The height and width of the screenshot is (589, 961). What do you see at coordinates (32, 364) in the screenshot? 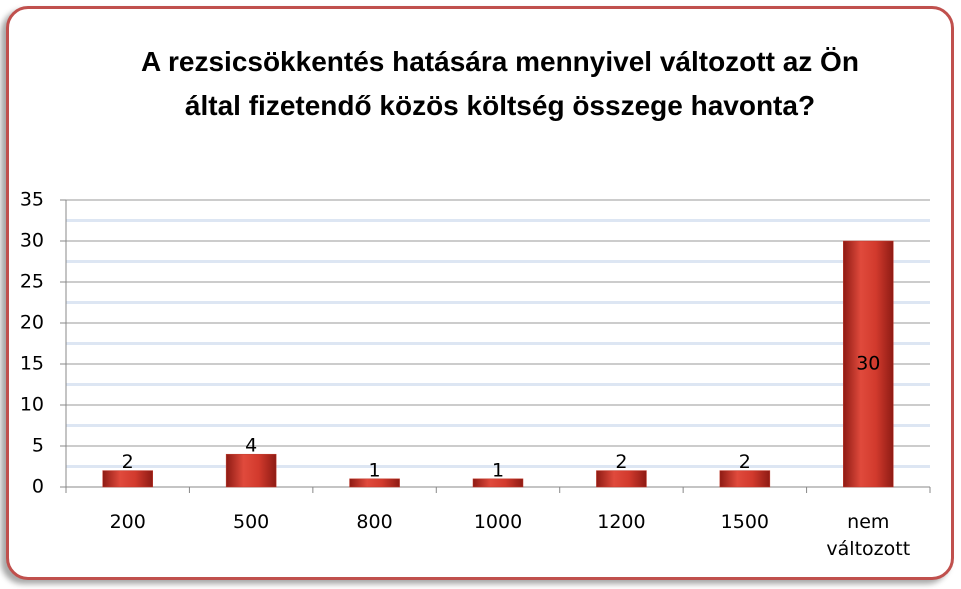
I see `y-tick-label: 15` at bounding box center [32, 364].